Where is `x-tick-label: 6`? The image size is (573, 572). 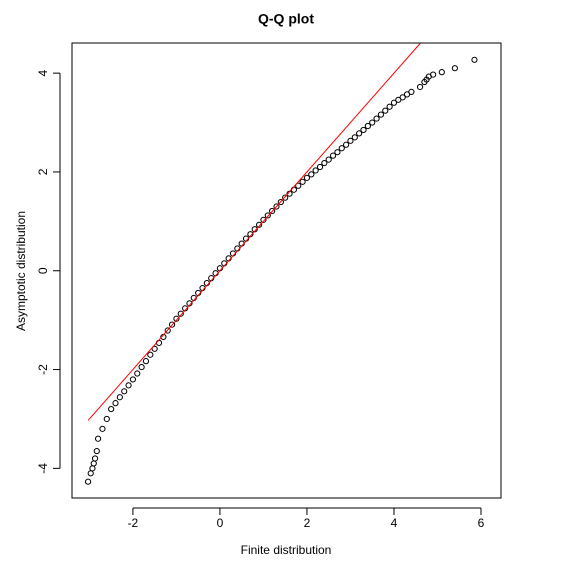
x-tick-label: 6 is located at coordinates (481, 523).